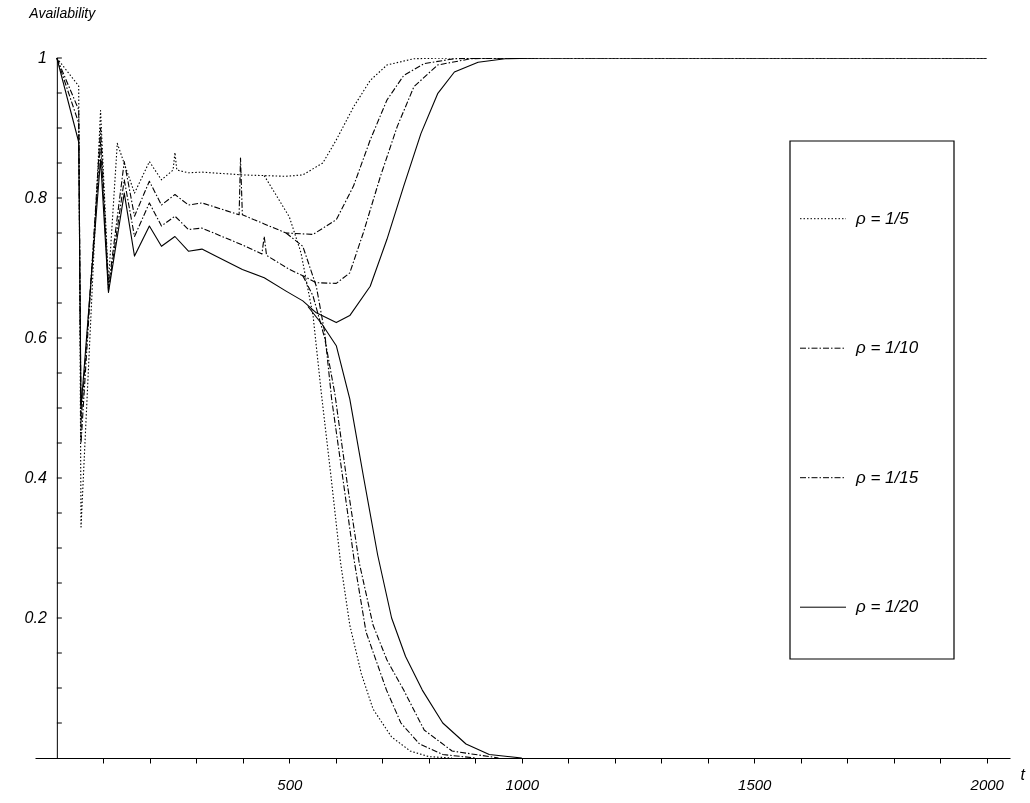 The height and width of the screenshot is (803, 1030). I want to click on x-tick-label: 500, so click(290, 784).